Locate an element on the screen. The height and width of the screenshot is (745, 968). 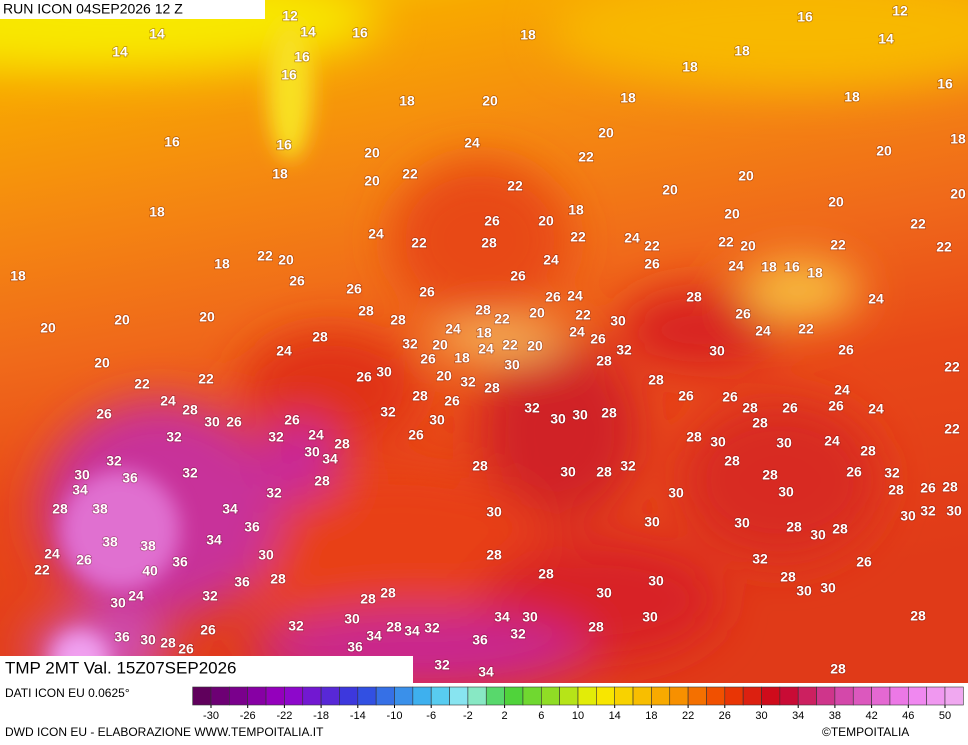
run-label: RUN ICON 04SEP2026 12 Z is located at coordinates (93, 9).